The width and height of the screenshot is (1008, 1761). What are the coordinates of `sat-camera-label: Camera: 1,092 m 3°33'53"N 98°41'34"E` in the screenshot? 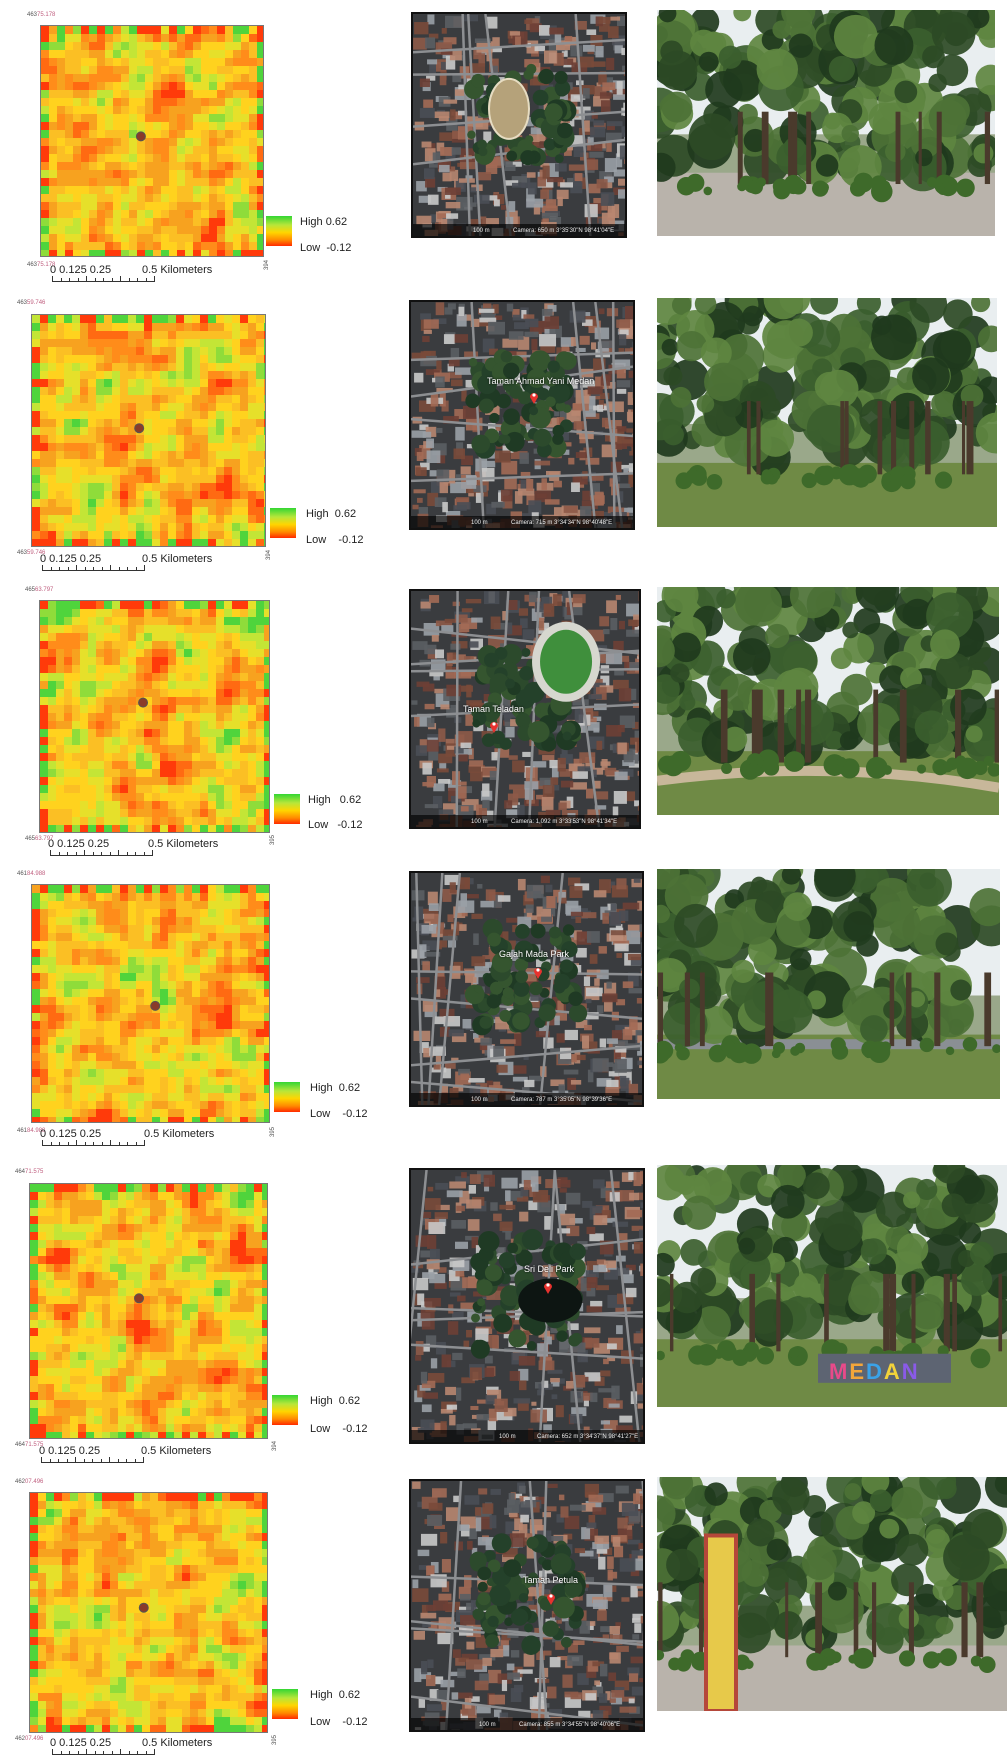 It's located at (564, 822).